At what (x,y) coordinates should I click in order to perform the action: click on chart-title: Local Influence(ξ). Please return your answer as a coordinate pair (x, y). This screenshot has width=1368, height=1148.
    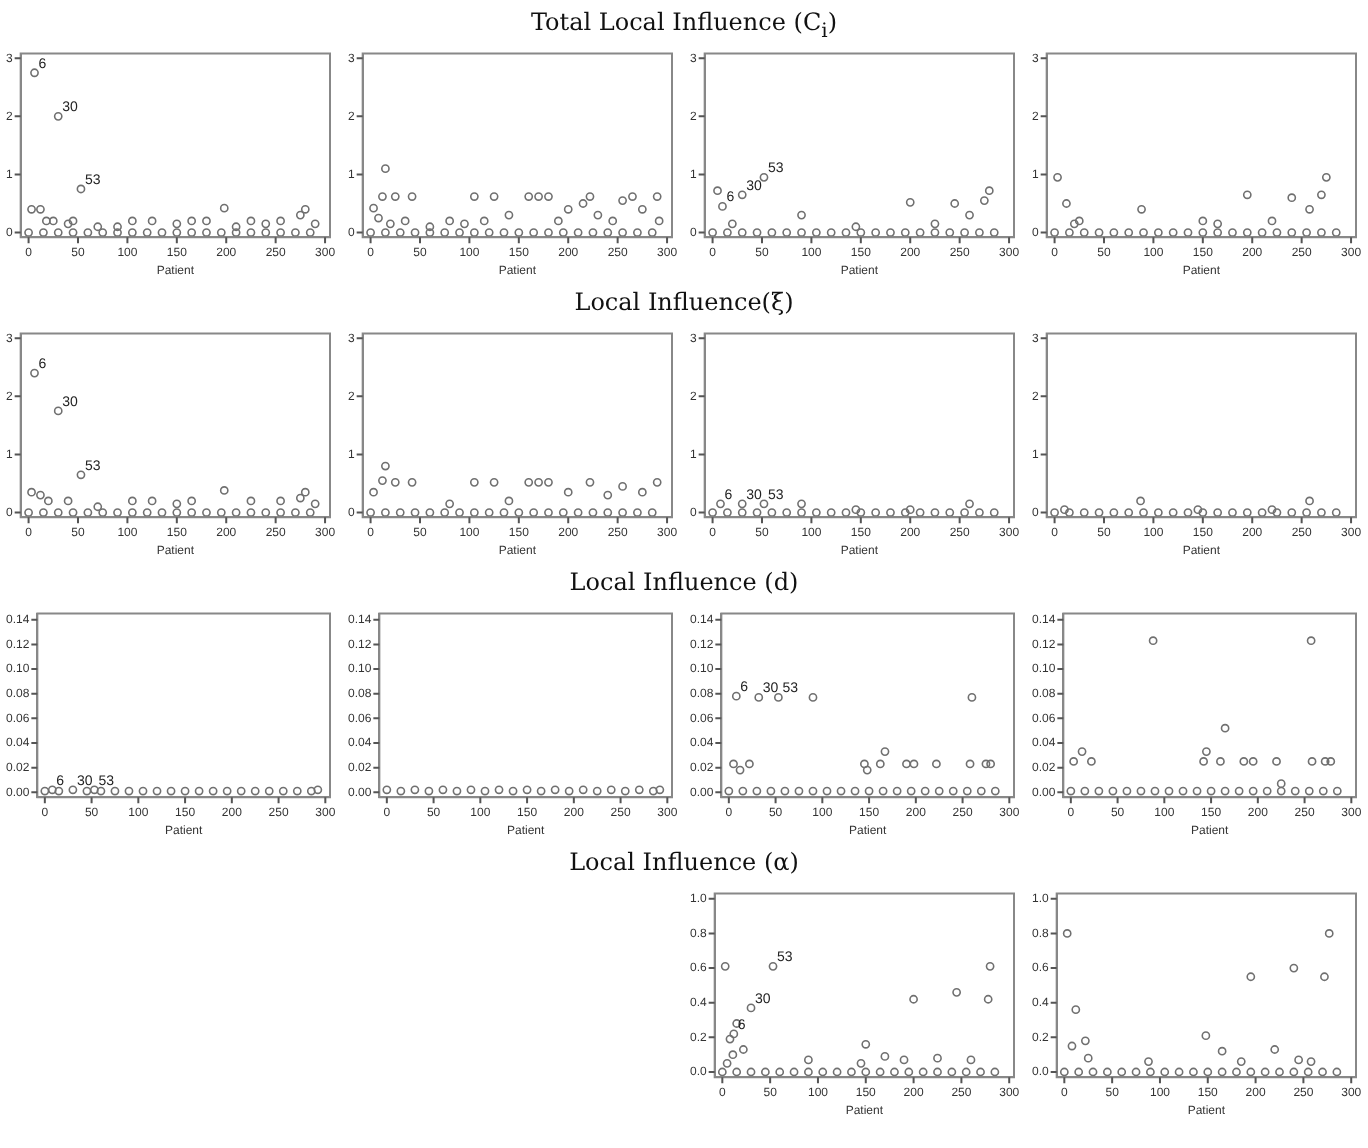
    Looking at the image, I should click on (684, 302).